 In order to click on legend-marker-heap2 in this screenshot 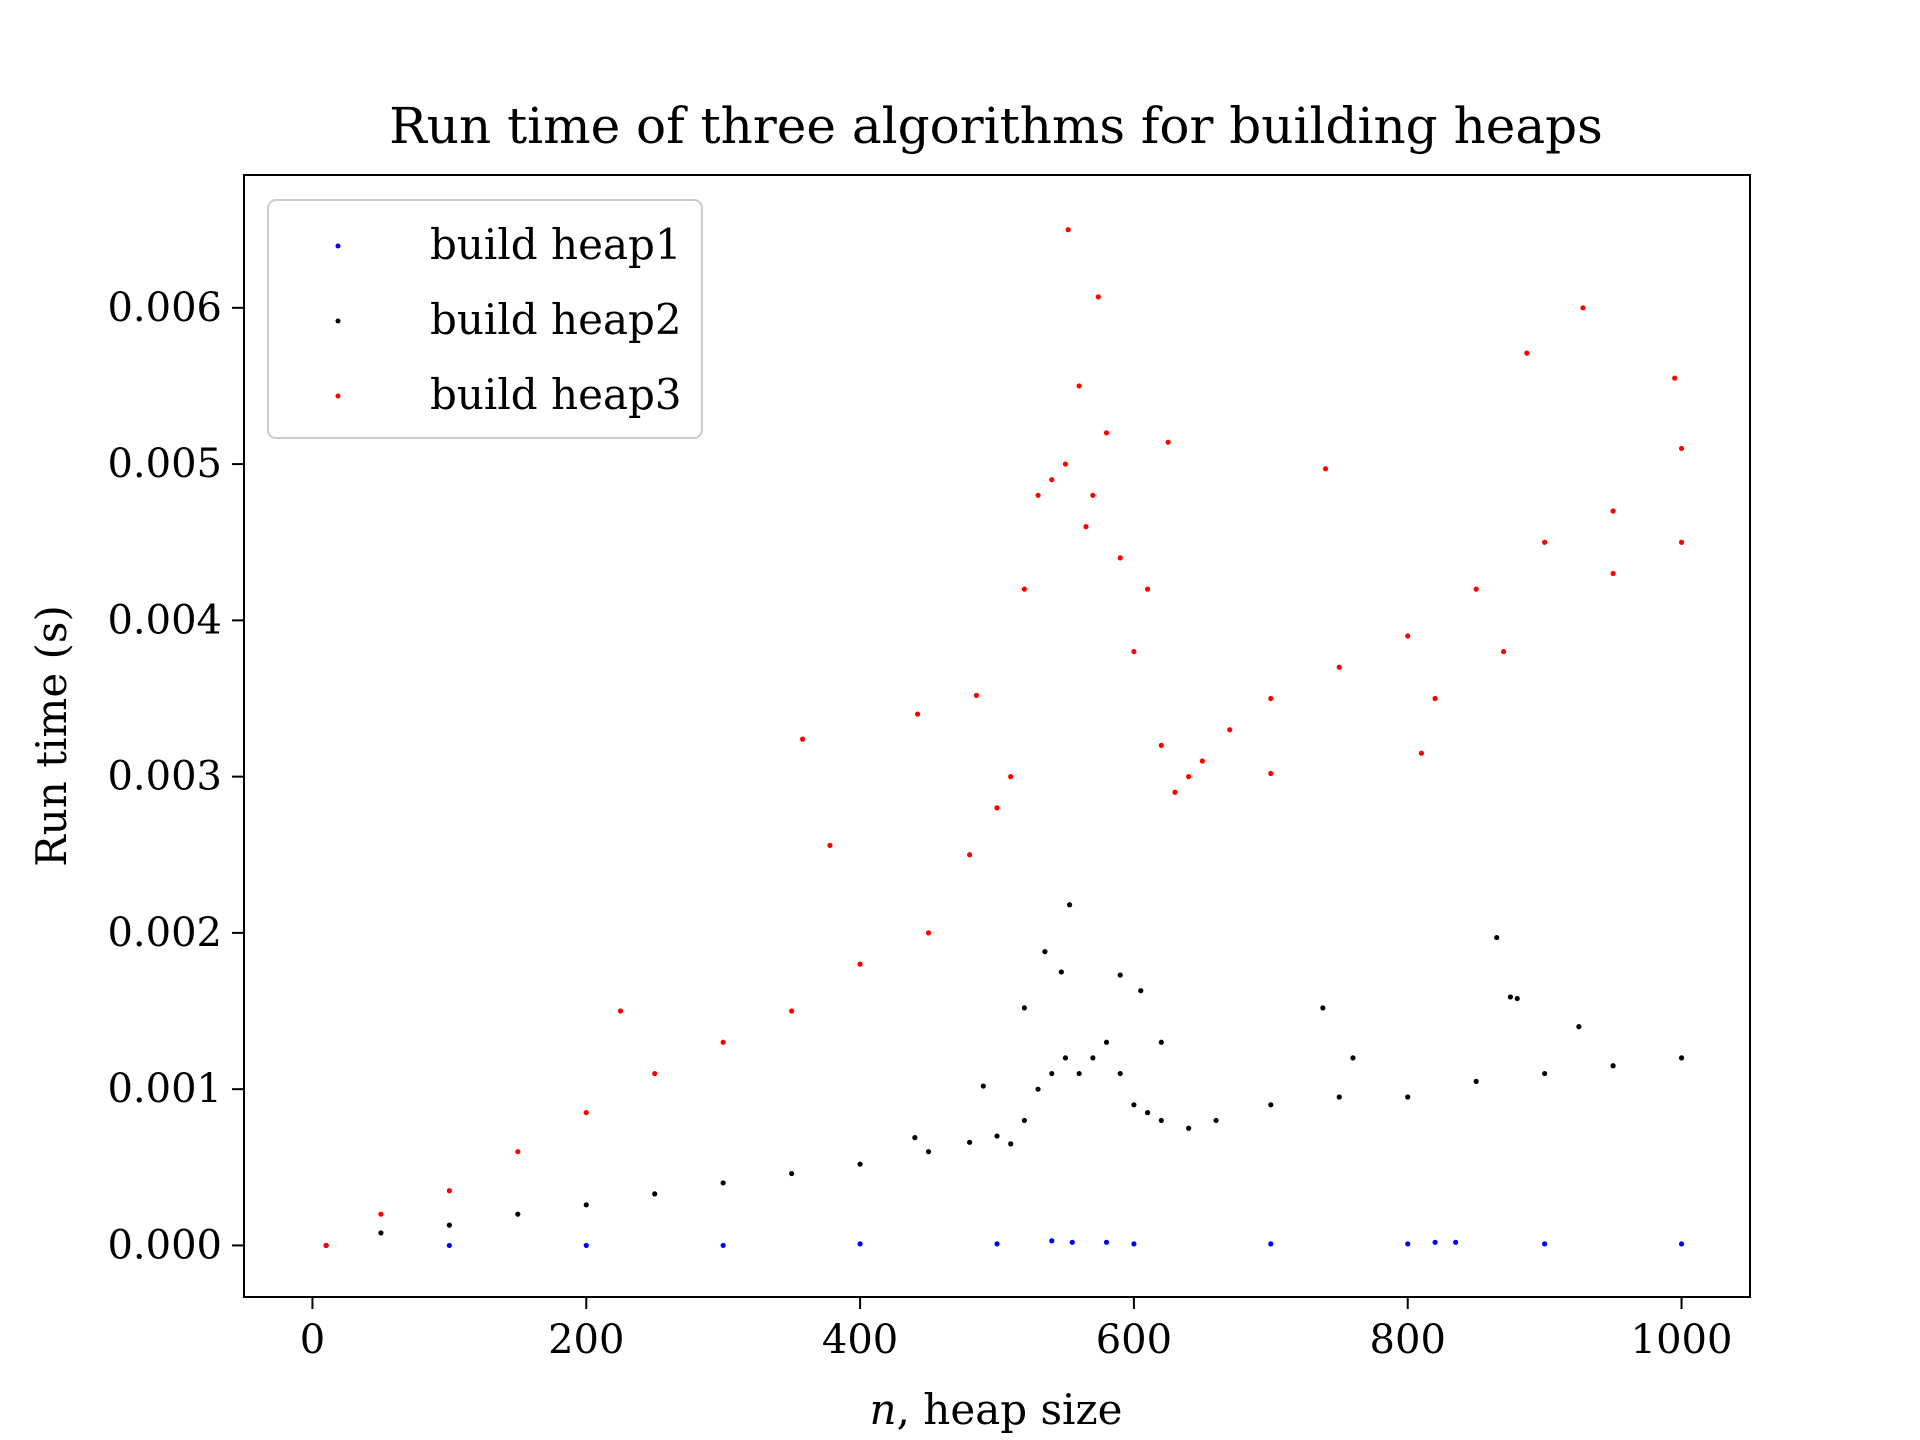, I will do `click(338, 321)`.